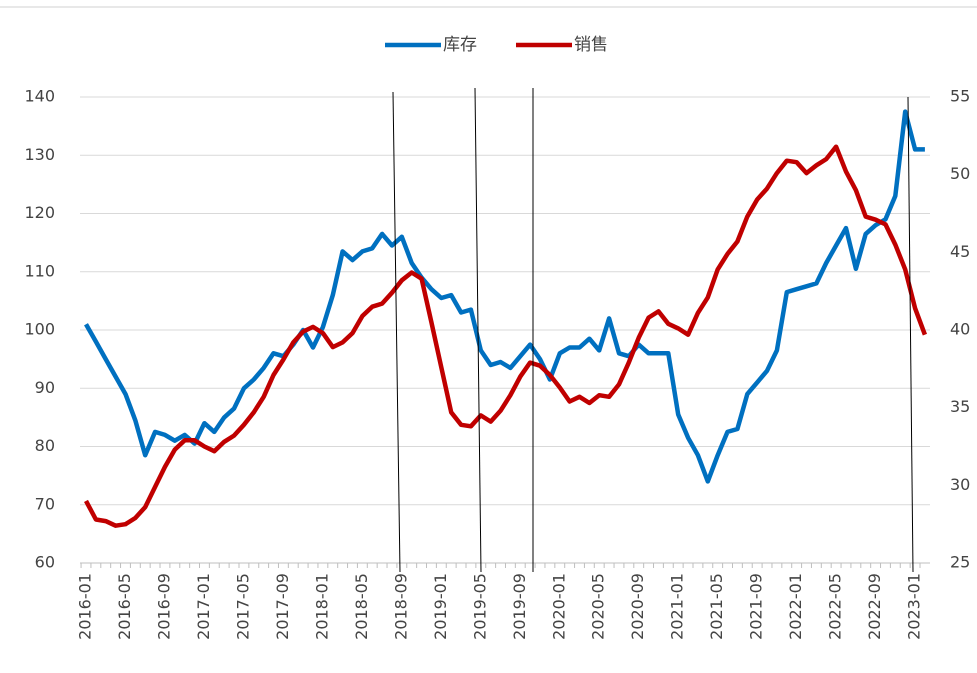  What do you see at coordinates (39, 96) in the screenshot?
I see `y-tick-label: 140` at bounding box center [39, 96].